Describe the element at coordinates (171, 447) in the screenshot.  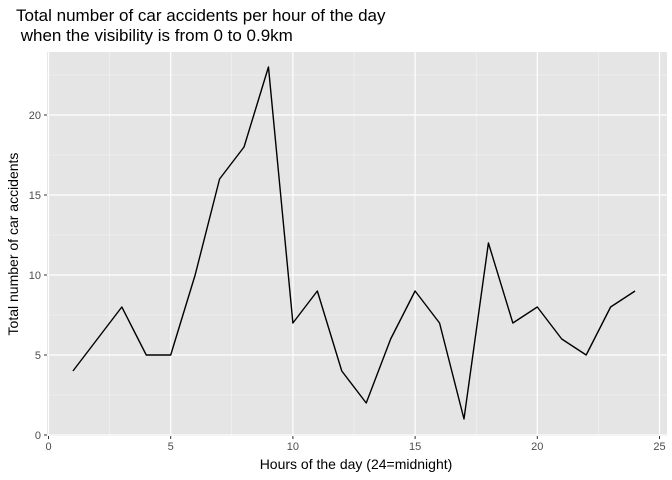
I see `x-tick-label: 5` at that location.